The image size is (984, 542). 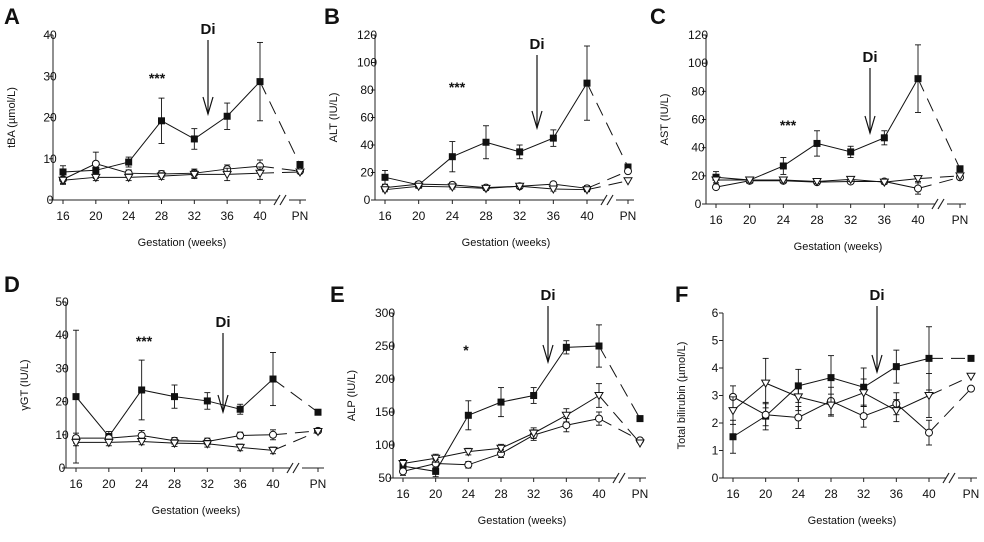 I want to click on y-tick-label: 10, so click(x=62, y=435).